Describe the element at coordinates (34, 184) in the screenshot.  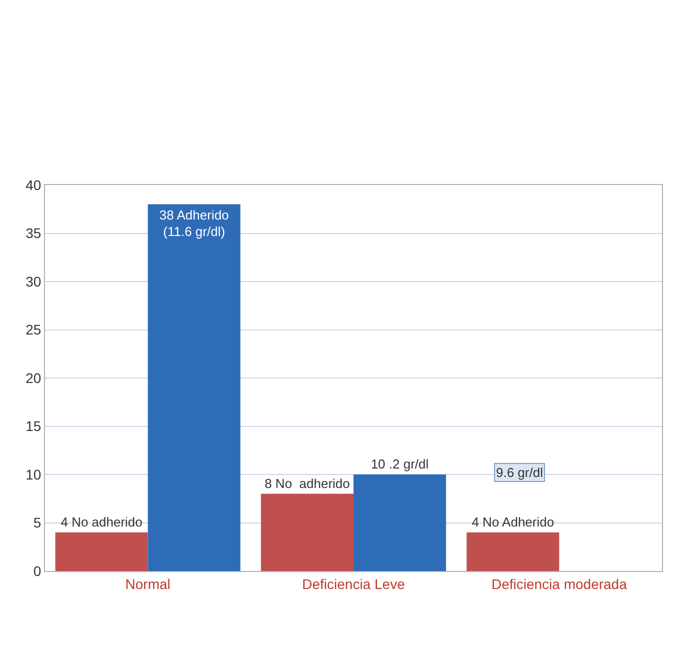
I see `y-tick-label: 40` at that location.